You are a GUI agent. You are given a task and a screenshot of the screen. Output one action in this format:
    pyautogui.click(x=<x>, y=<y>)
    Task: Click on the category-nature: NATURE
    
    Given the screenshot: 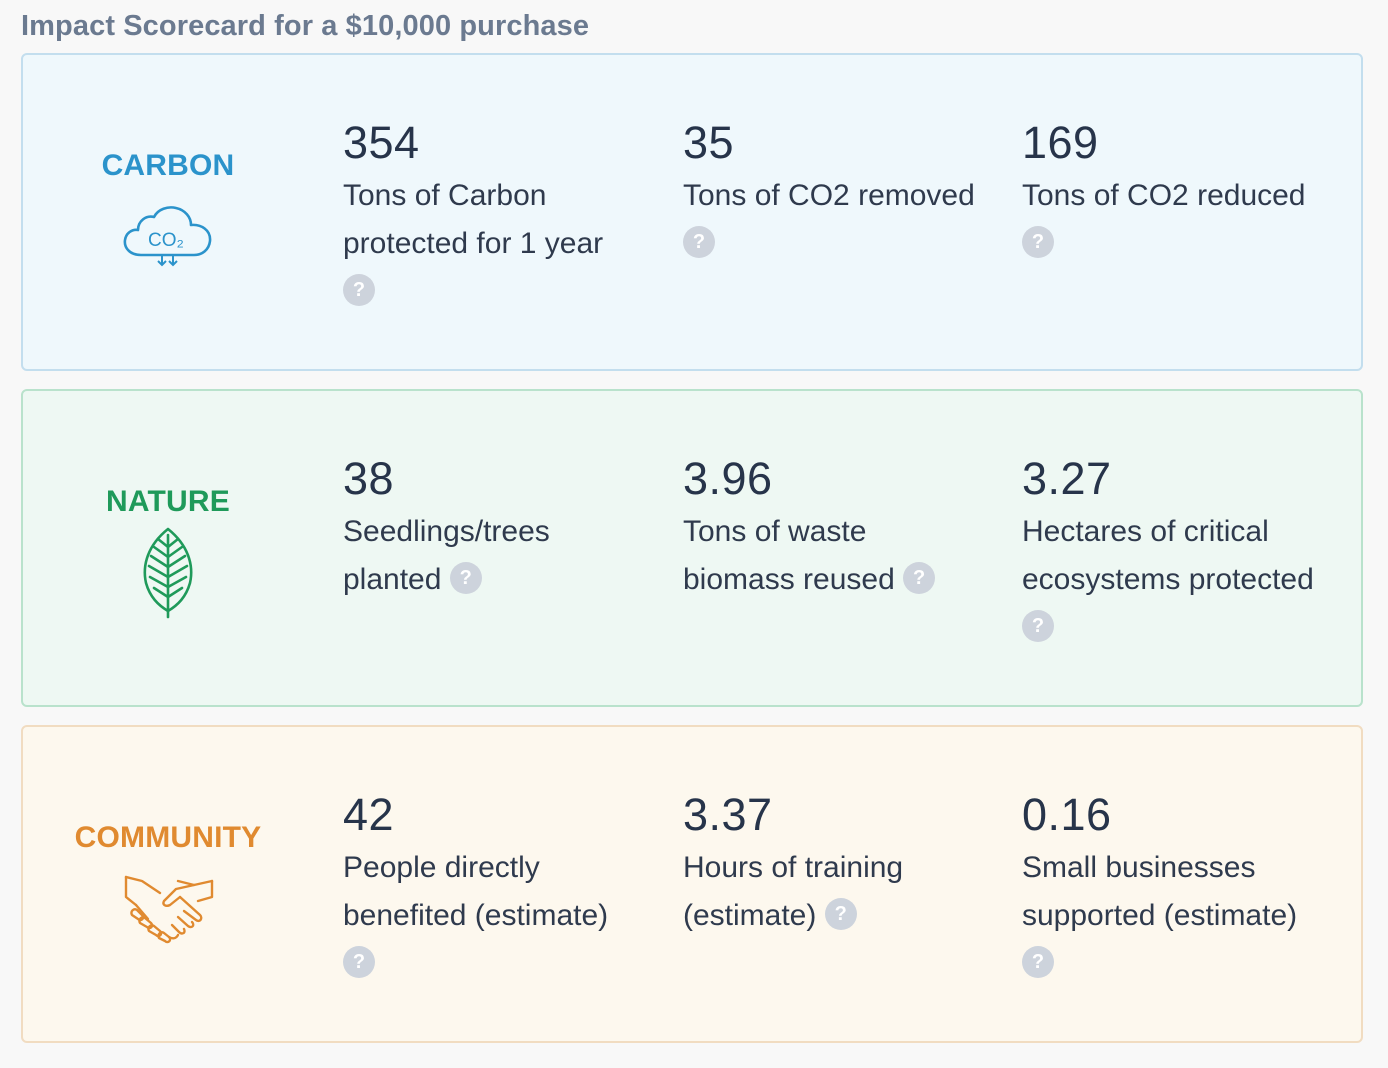 What is the action you would take?
    pyautogui.click(x=168, y=548)
    